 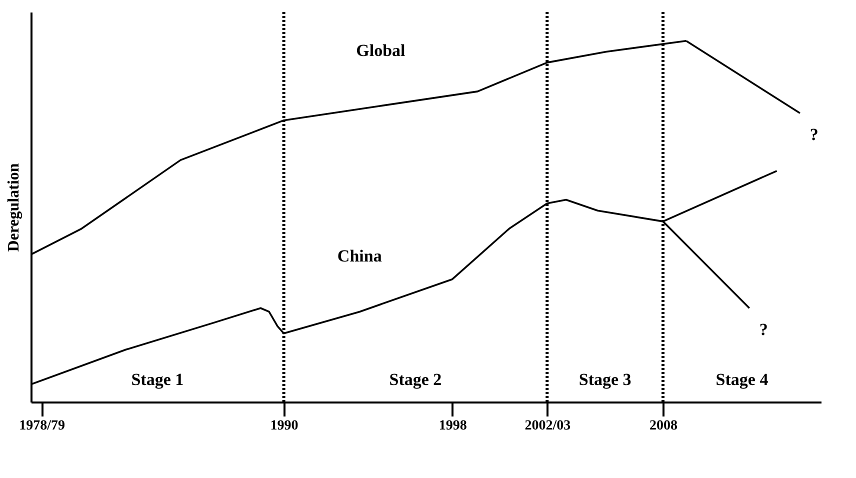 What do you see at coordinates (359, 256) in the screenshot?
I see `text: China` at bounding box center [359, 256].